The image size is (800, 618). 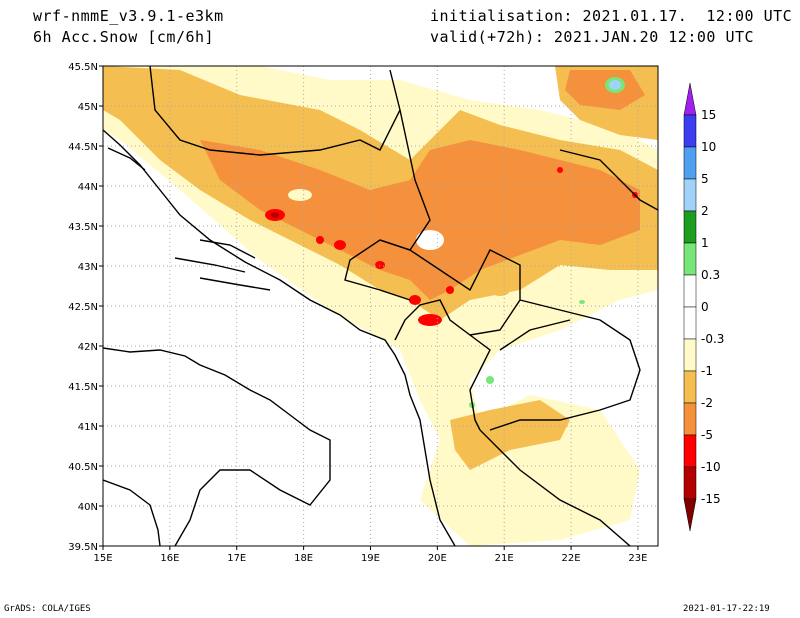 I want to click on lat-tick-label: 43.5N, so click(x=83, y=227).